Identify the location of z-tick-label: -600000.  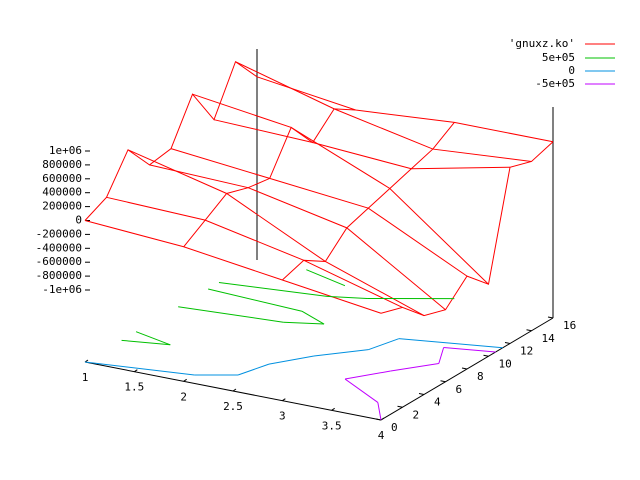
(59, 261).